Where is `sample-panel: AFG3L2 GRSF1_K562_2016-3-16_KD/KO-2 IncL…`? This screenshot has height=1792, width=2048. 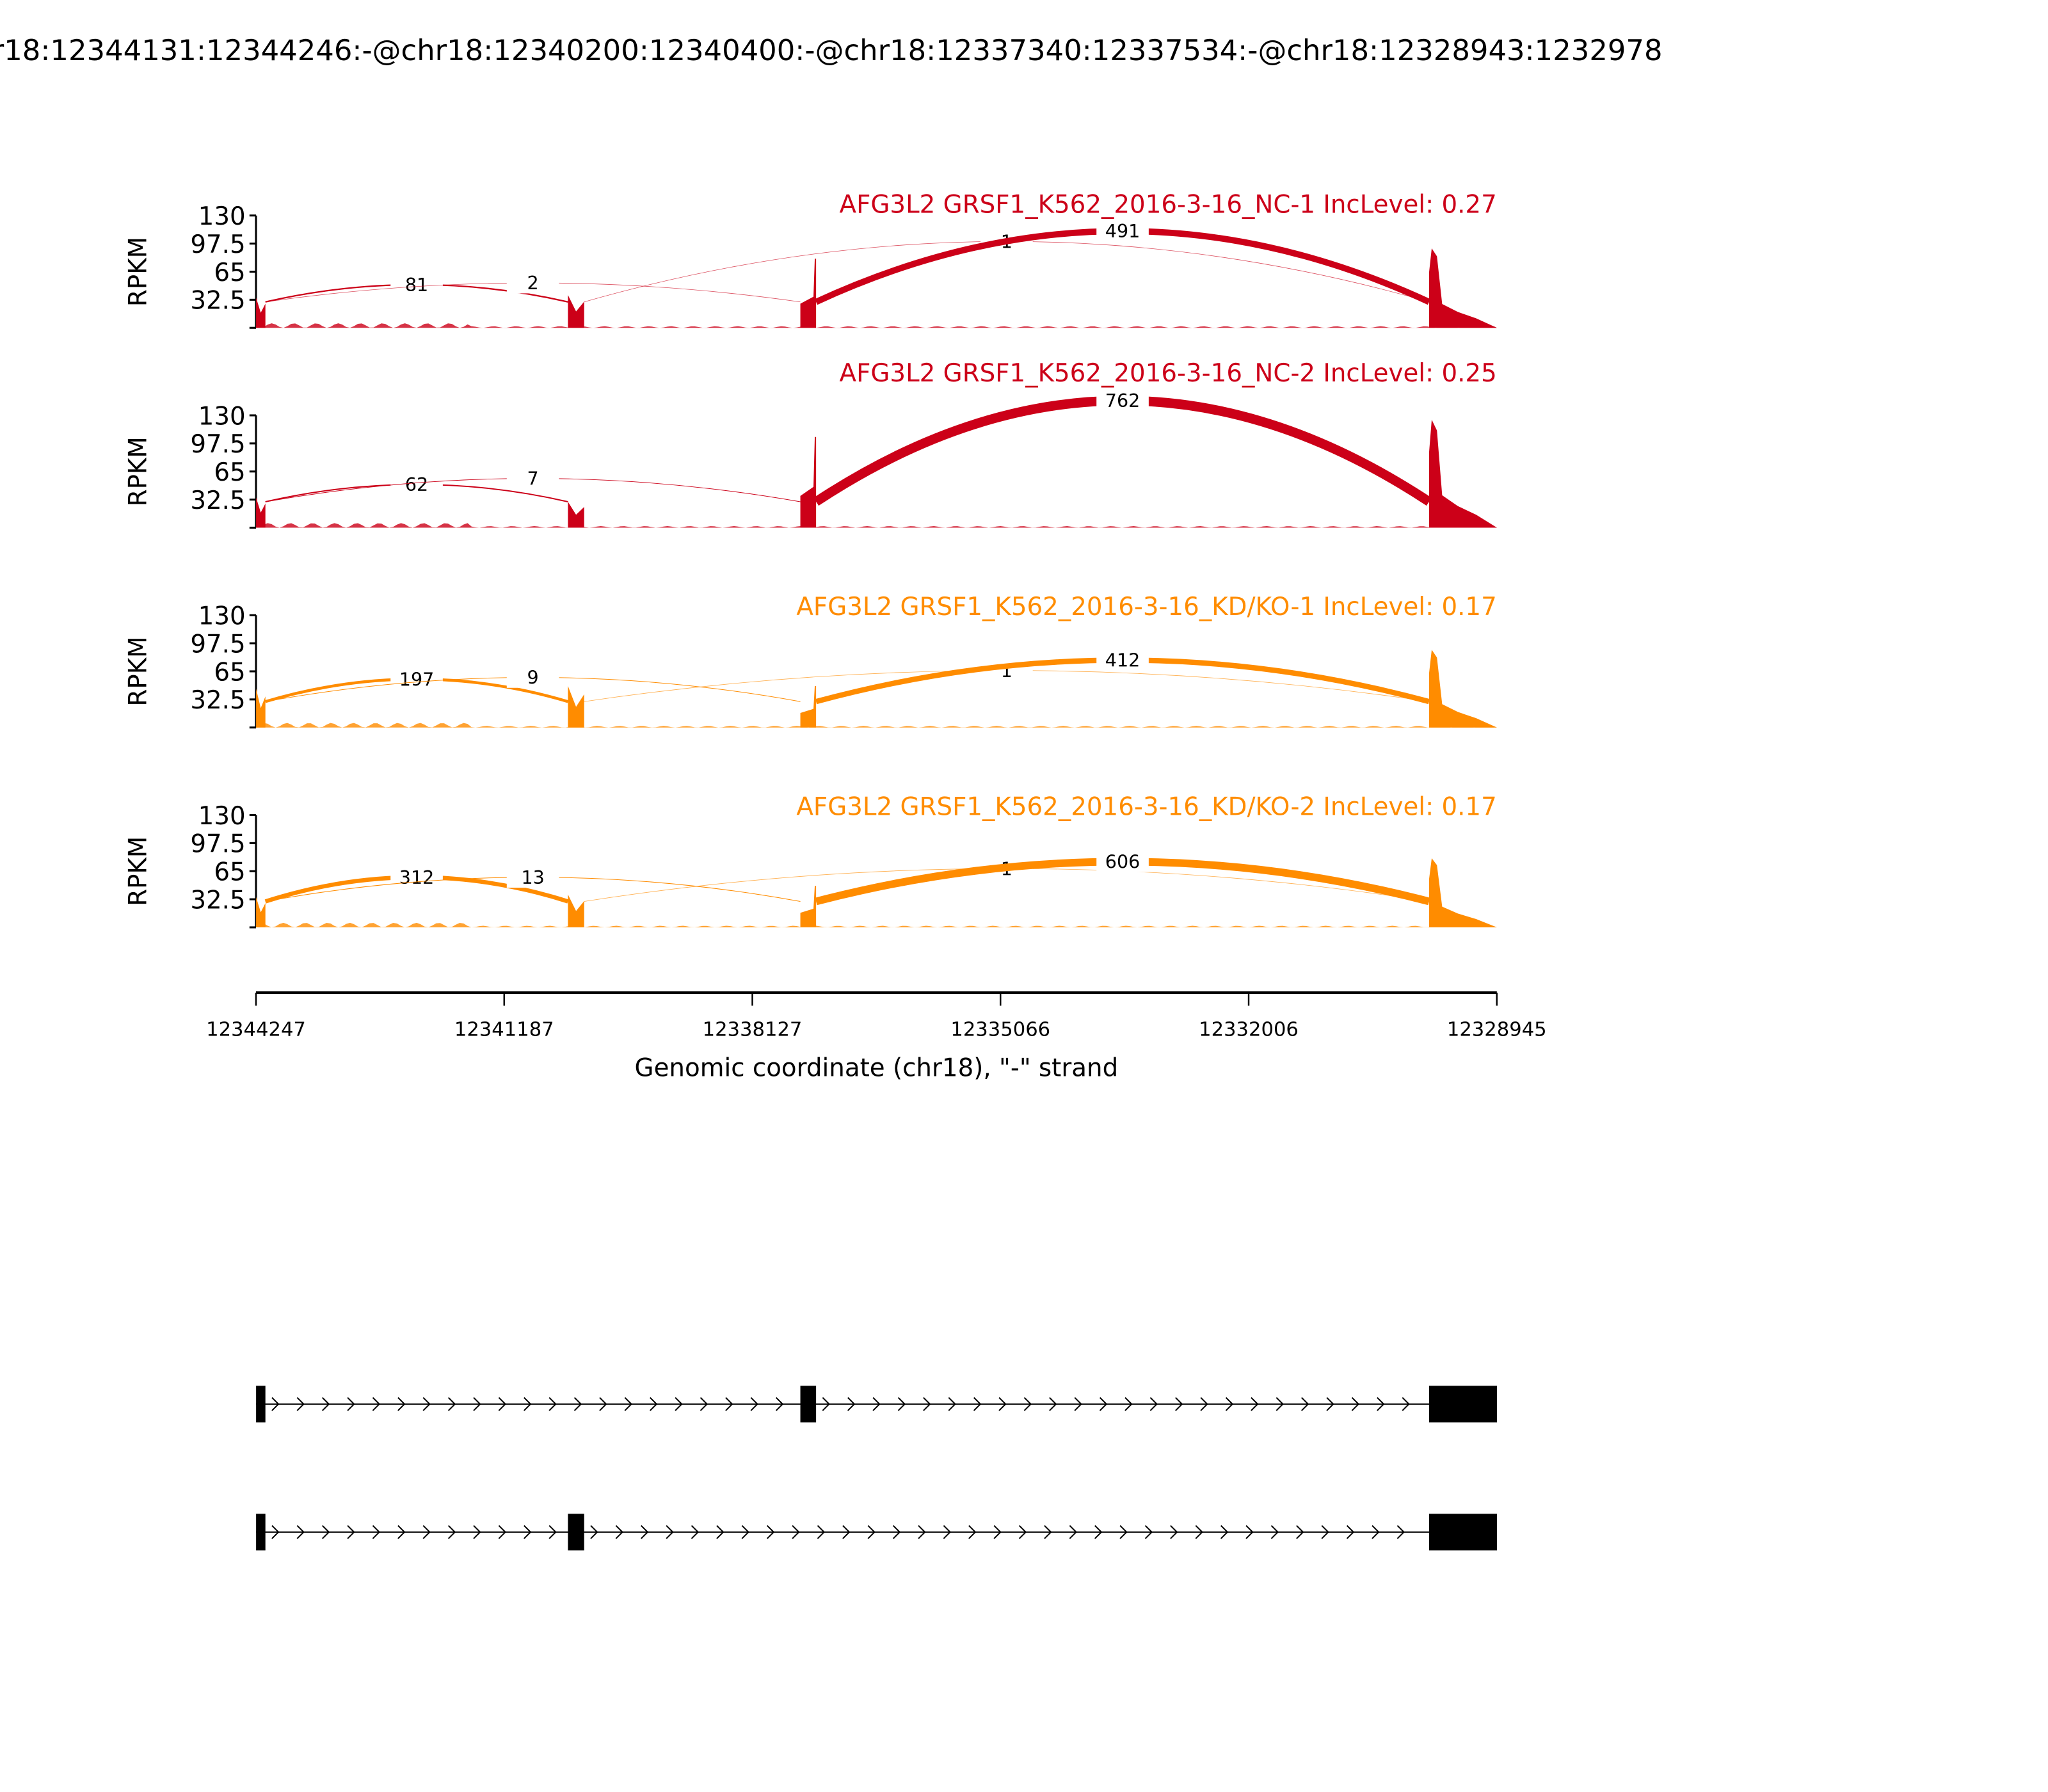 sample-panel: AFG3L2 GRSF1_K562_2016-3-16_KD/KO-2 IncL… is located at coordinates (811, 860).